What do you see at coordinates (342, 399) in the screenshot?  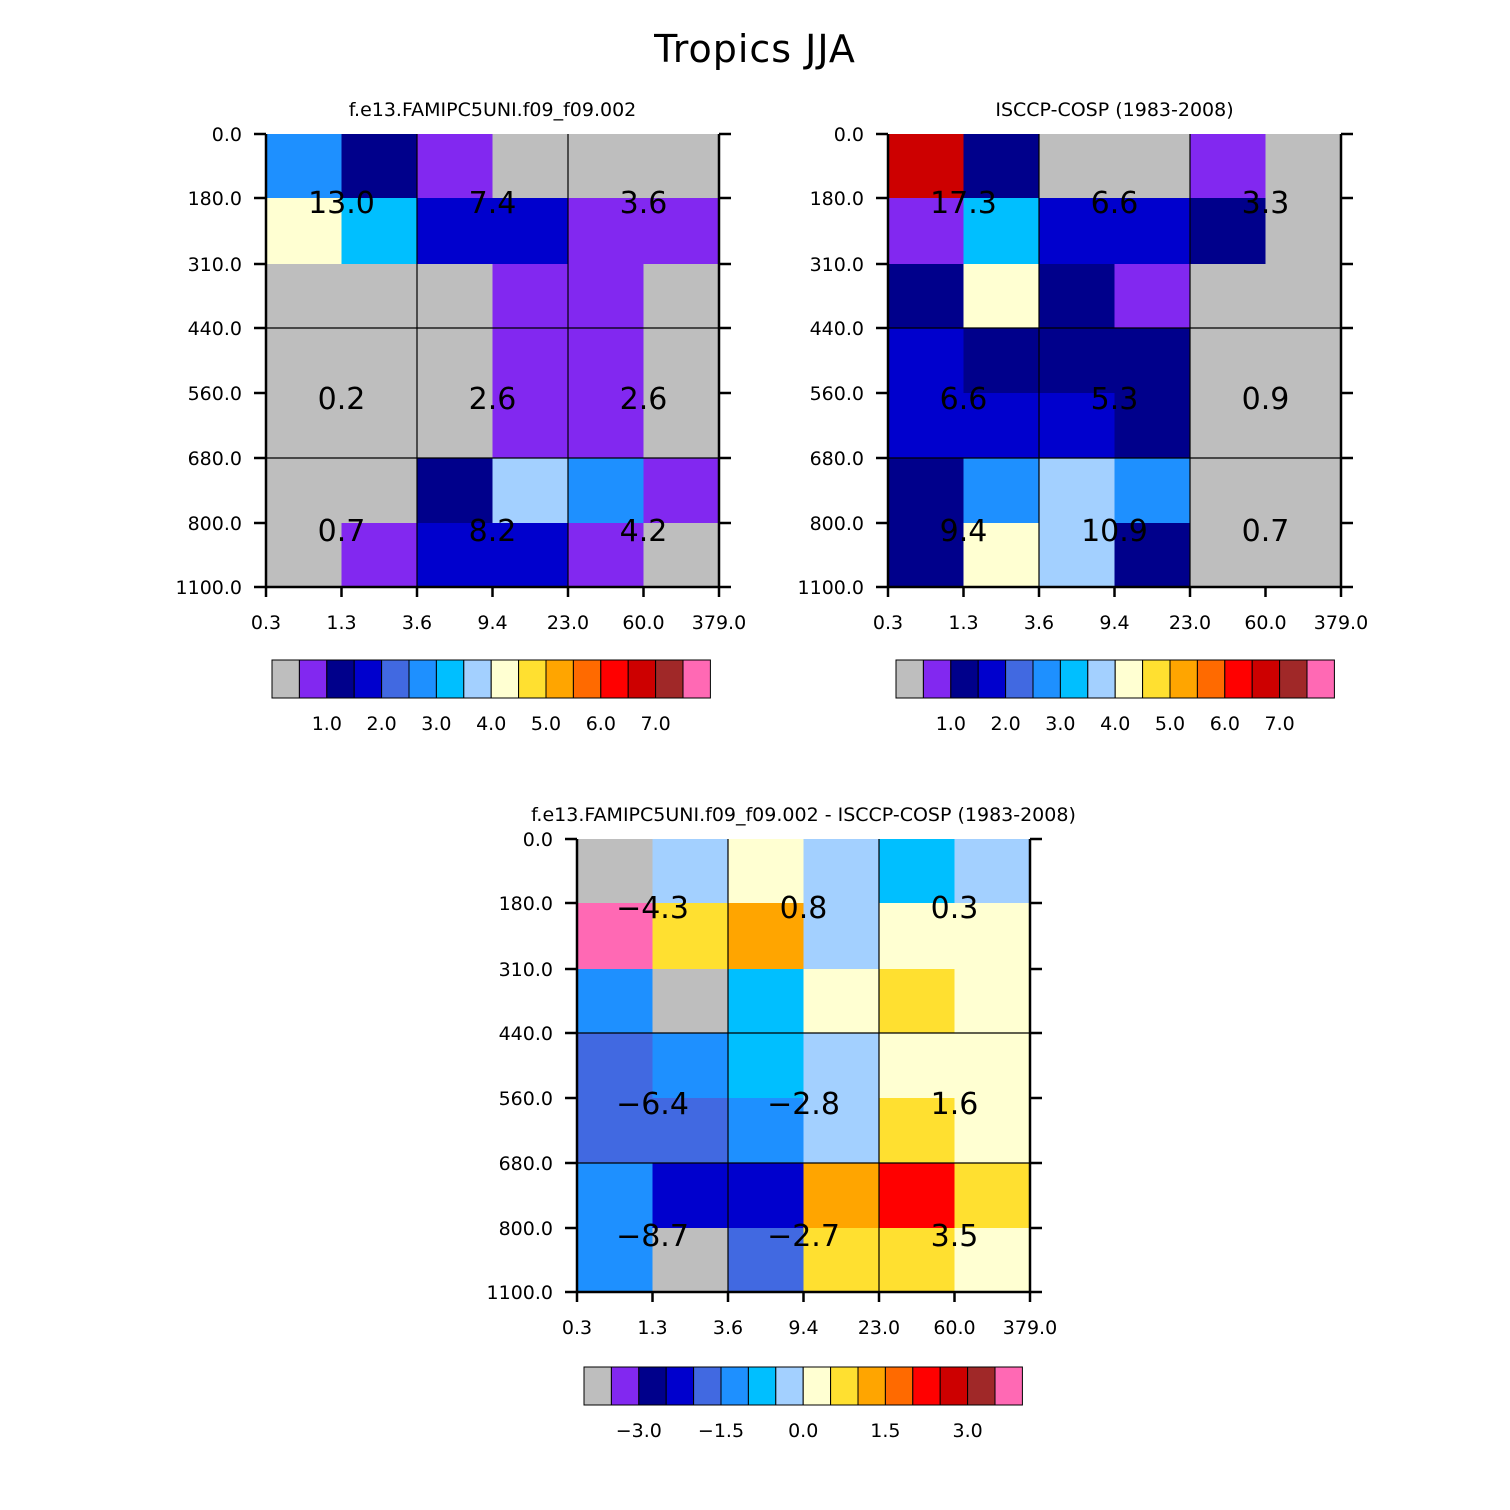 I see `box-value-label: 0.2` at bounding box center [342, 399].